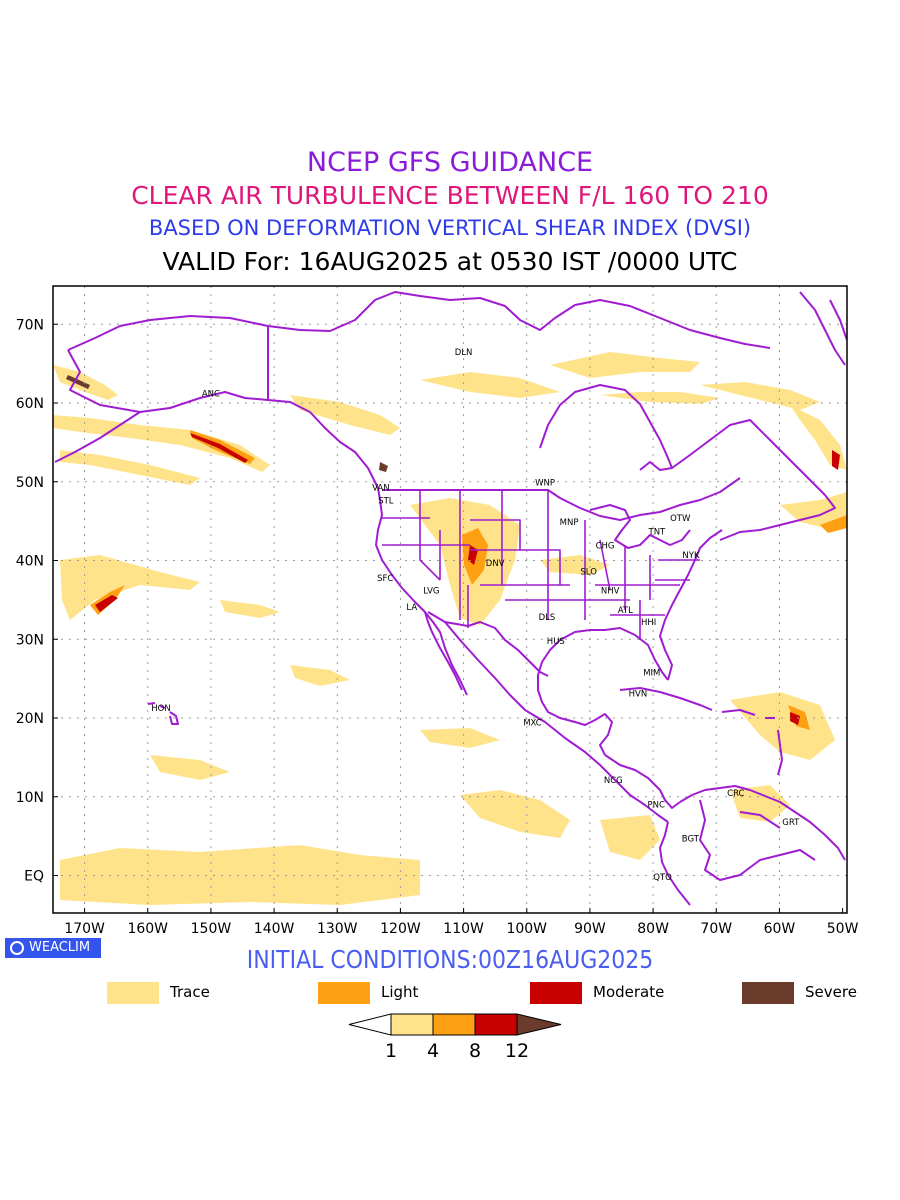 The height and width of the screenshot is (1200, 900). I want to click on colorbar-level-label: 8, so click(475, 1051).